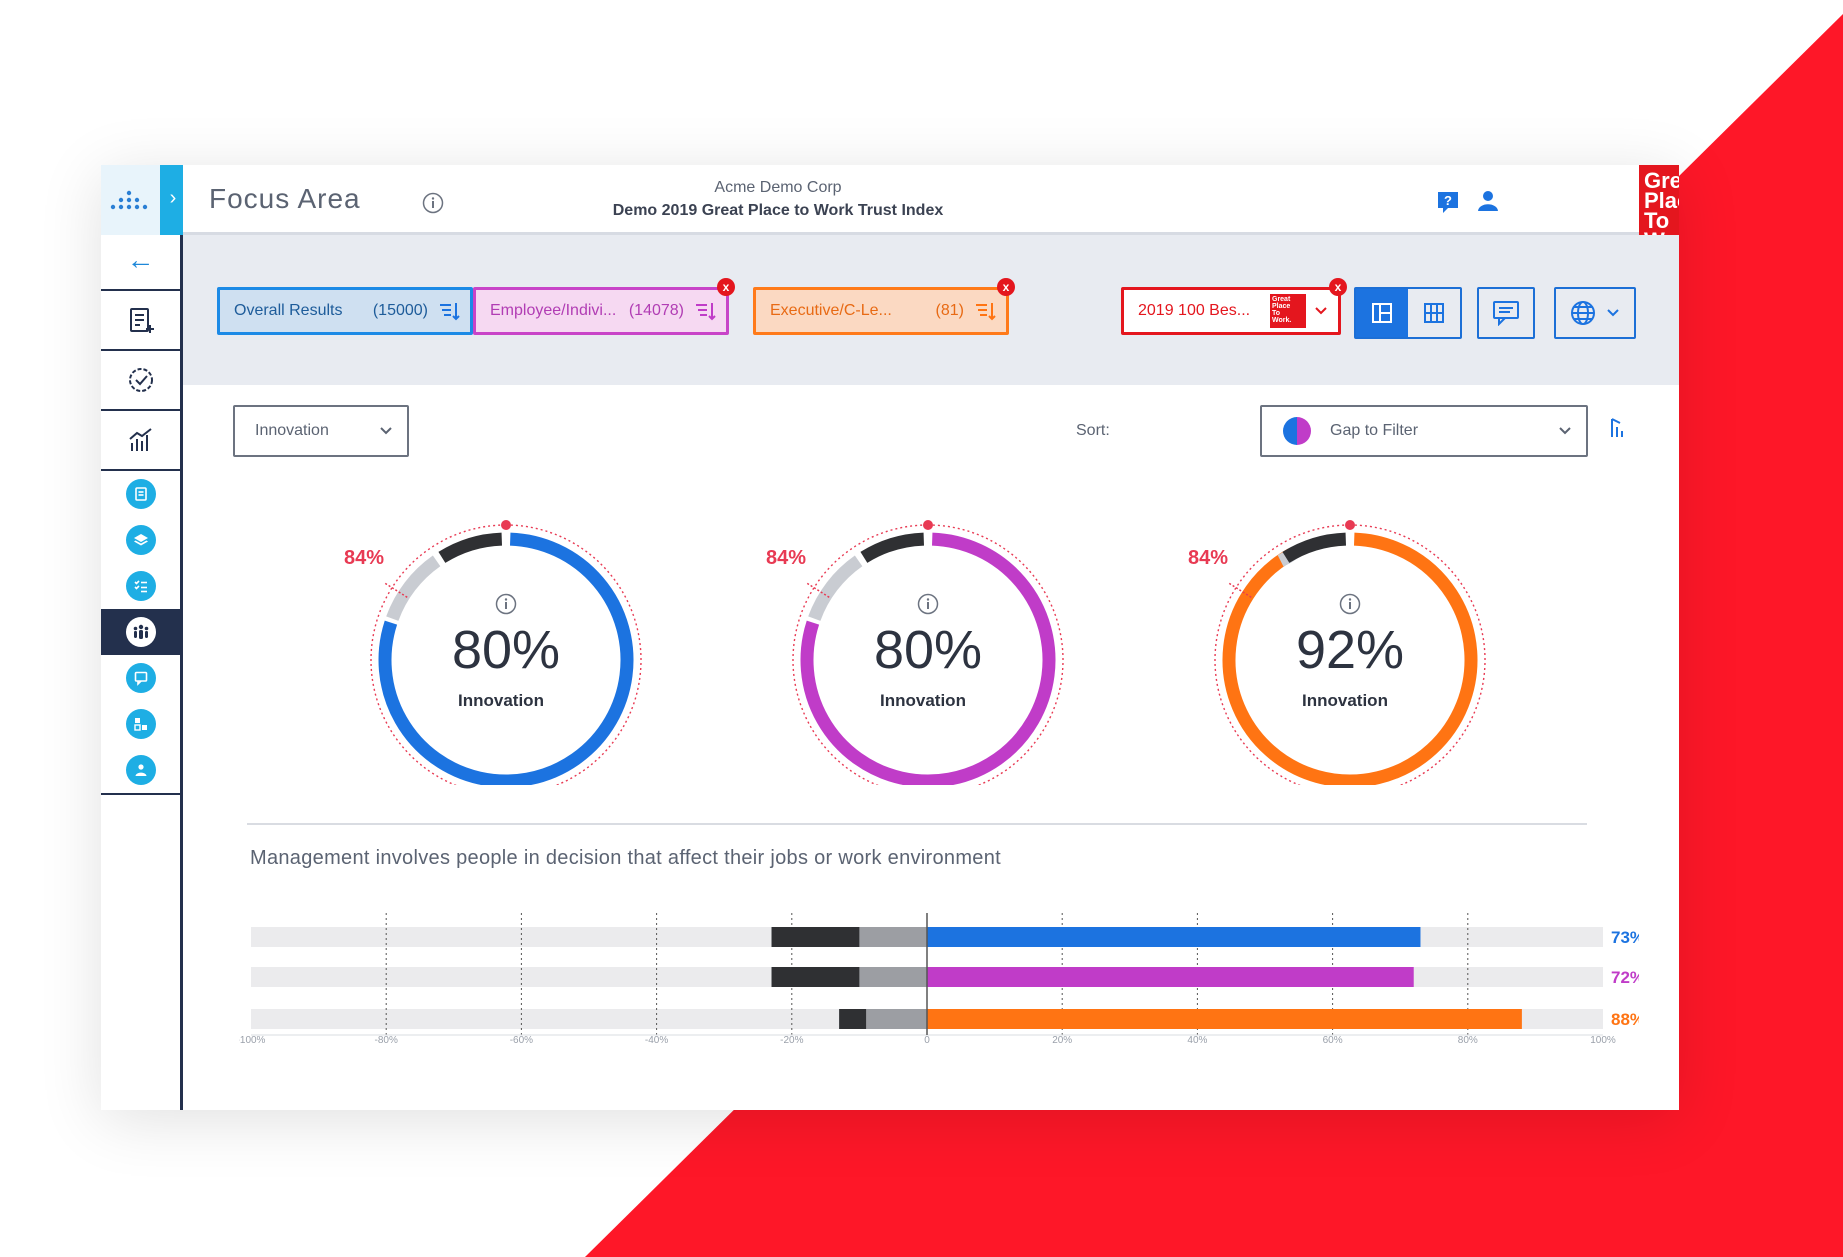 The height and width of the screenshot is (1257, 1843). Describe the element at coordinates (1093, 430) in the screenshot. I see `sort-label: Sort:` at that location.